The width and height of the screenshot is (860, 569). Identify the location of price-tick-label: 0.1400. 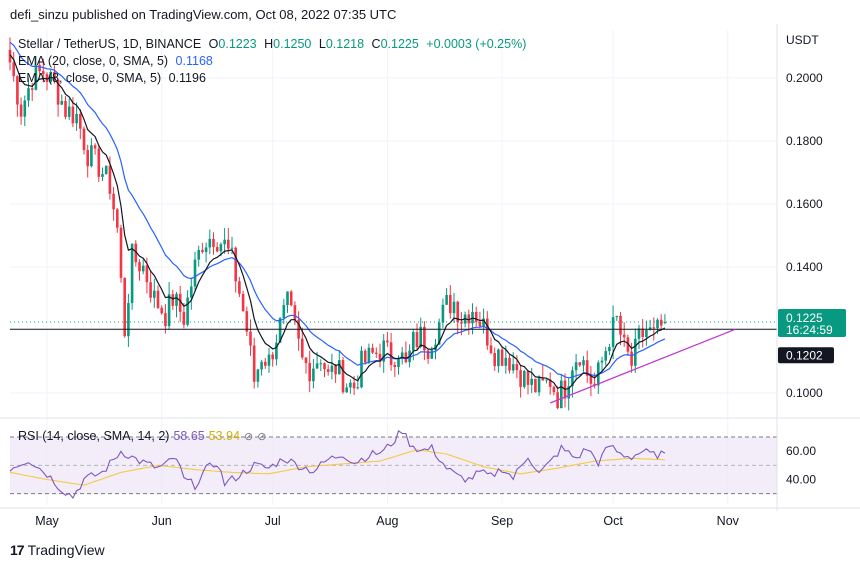
(804, 267).